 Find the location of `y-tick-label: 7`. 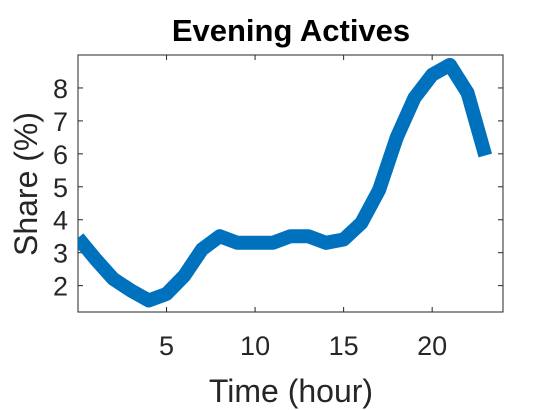

y-tick-label: 7 is located at coordinates (60, 122).